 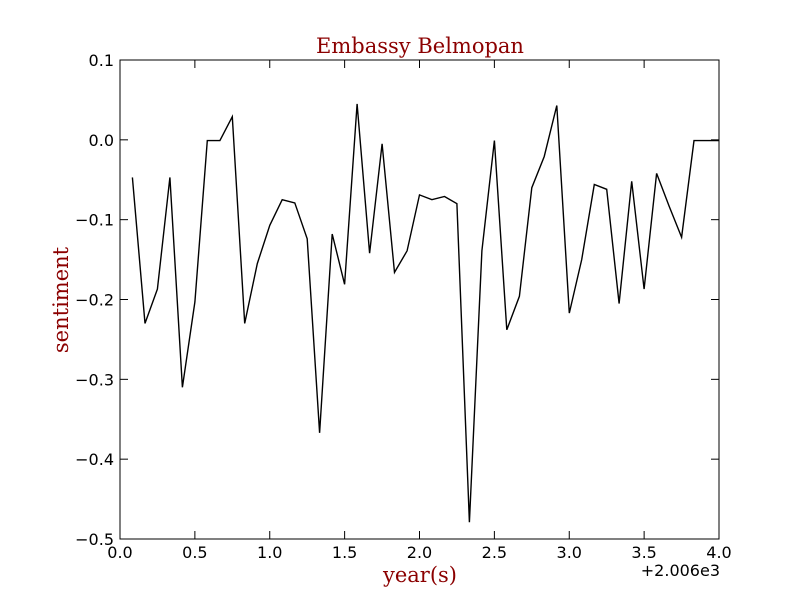 What do you see at coordinates (420, 46) in the screenshot?
I see `chart-title: Embassy Belmopan` at bounding box center [420, 46].